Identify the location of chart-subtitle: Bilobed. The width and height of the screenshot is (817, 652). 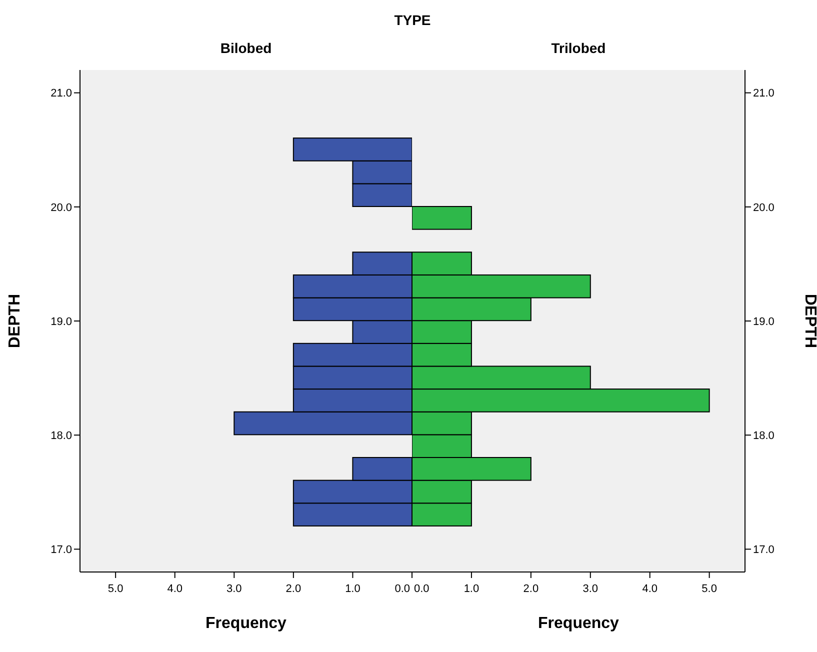
(246, 49).